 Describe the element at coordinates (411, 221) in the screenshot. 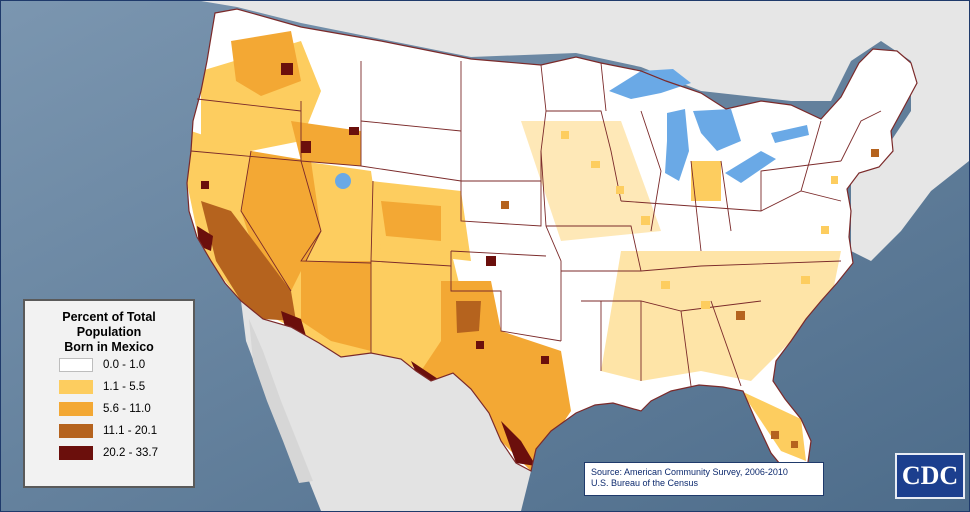

I see `region-colorado-medium` at that location.